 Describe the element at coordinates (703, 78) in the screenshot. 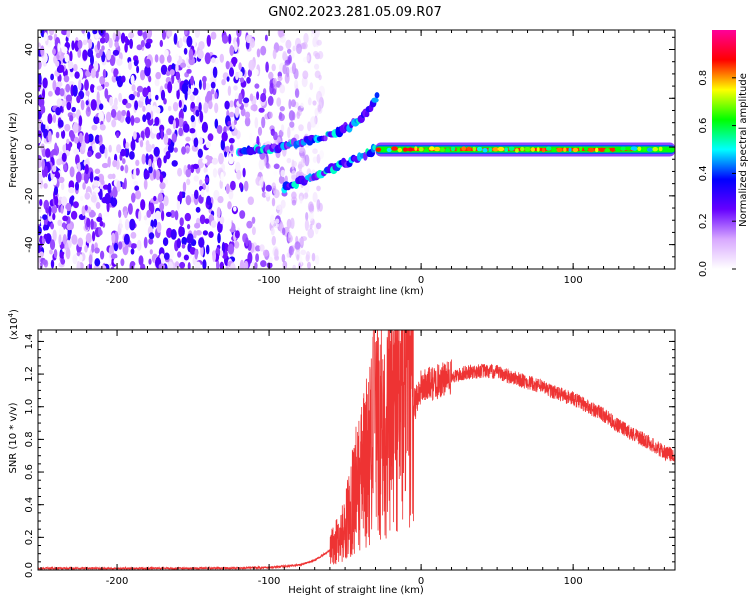

I see `colorbar-tick-label: 0.8` at that location.